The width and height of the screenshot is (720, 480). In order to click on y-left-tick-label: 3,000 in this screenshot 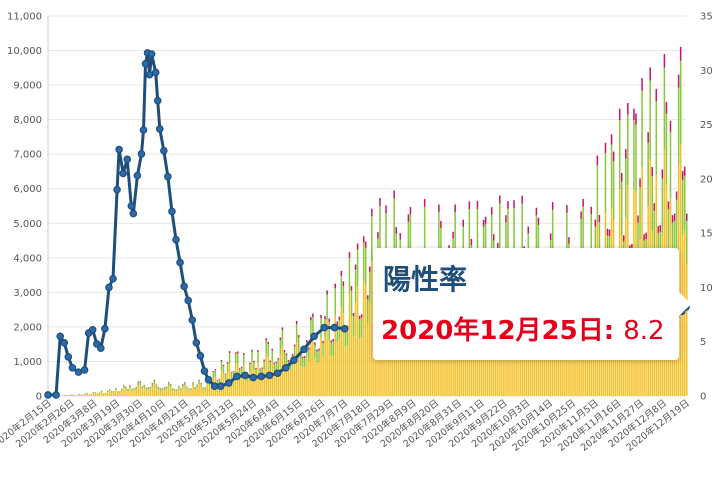, I will do `click(27, 293)`.